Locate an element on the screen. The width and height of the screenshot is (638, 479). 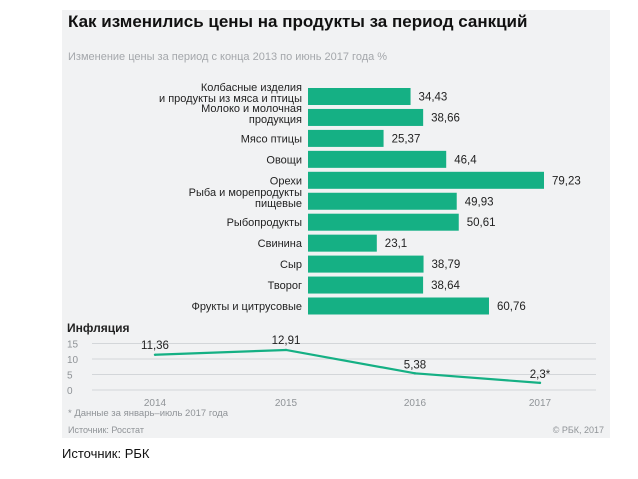
source-left: Источник: Росстат is located at coordinates (106, 430).